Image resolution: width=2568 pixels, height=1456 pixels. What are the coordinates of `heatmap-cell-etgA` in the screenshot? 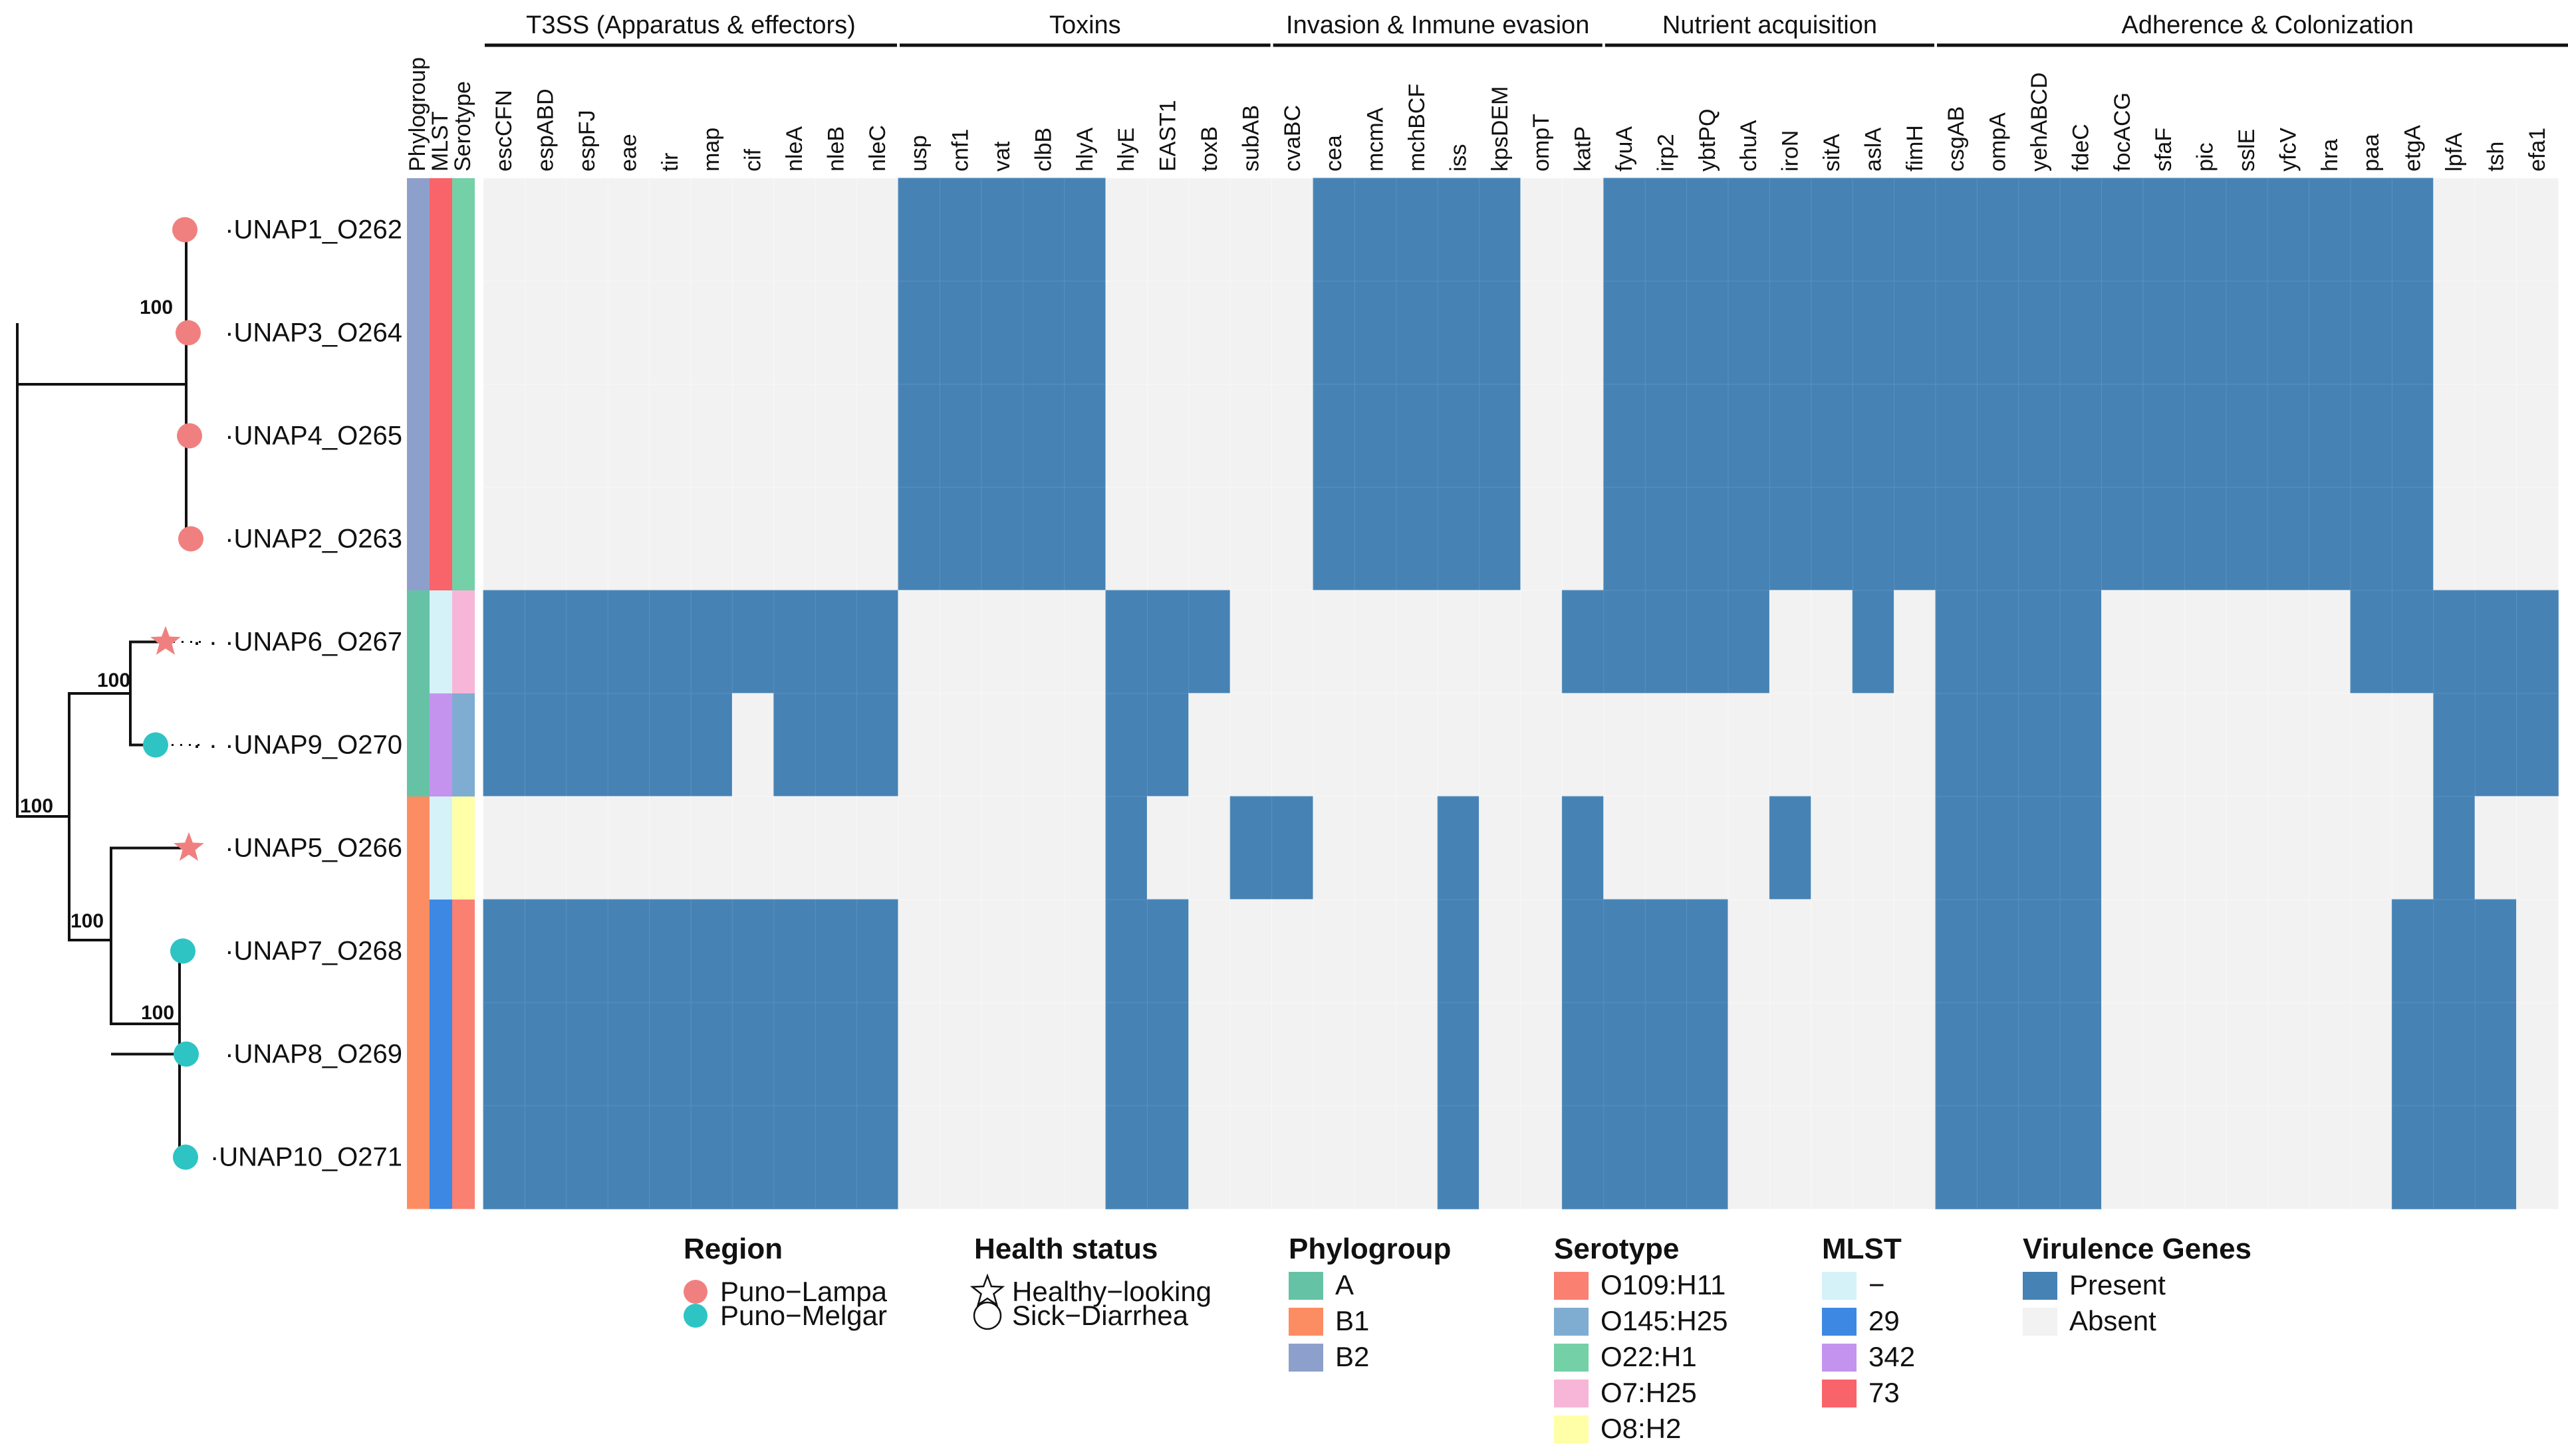 It's located at (2412, 436).